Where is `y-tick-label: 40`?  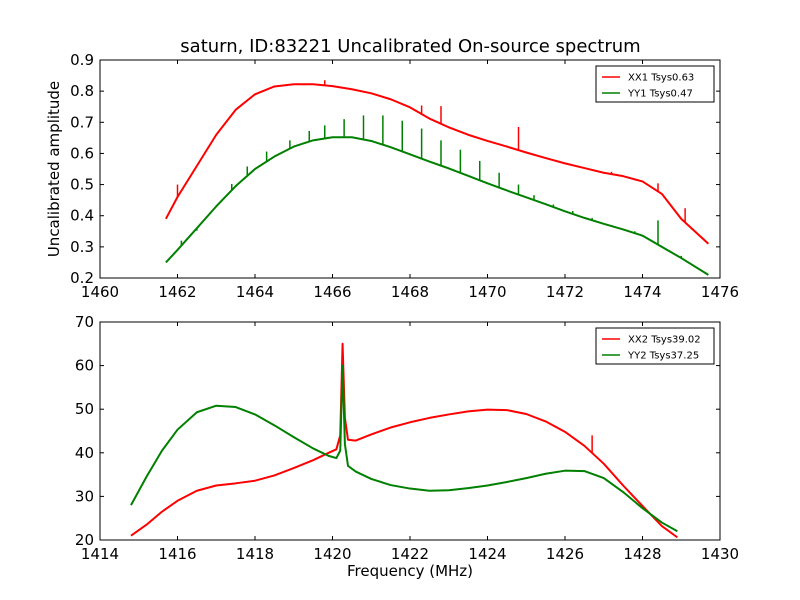
y-tick-label: 40 is located at coordinates (84, 453).